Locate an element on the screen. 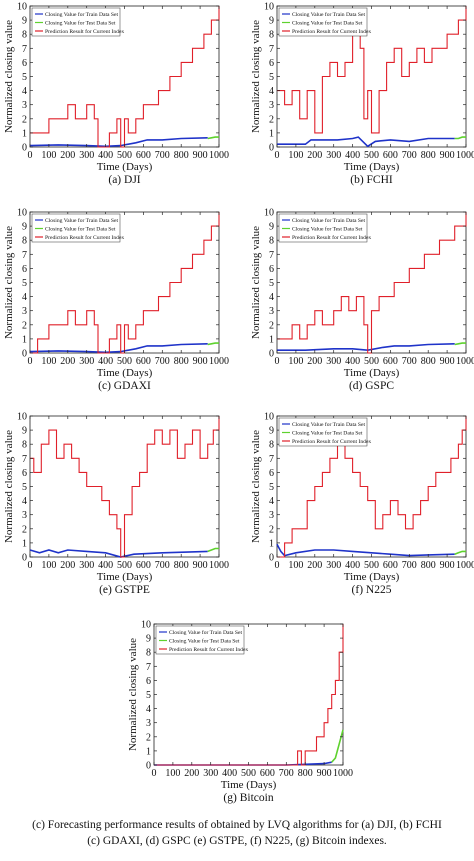  y-tick-label: 9 is located at coordinates (24, 227).